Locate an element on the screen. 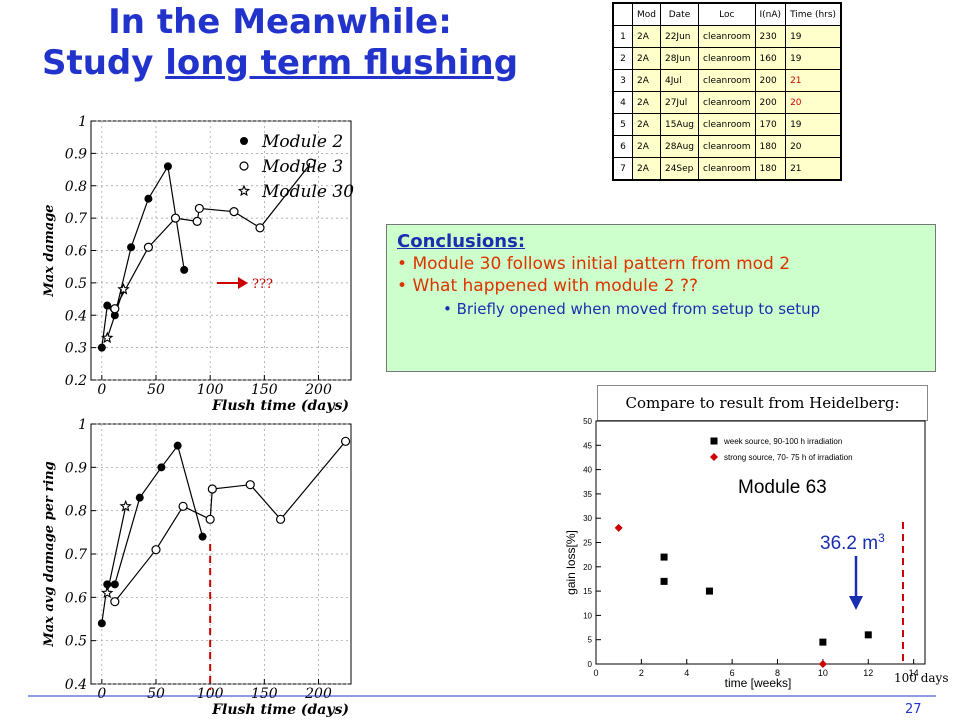 This screenshot has width=960, height=720. y-axis-label: Max damage is located at coordinates (49, 250).